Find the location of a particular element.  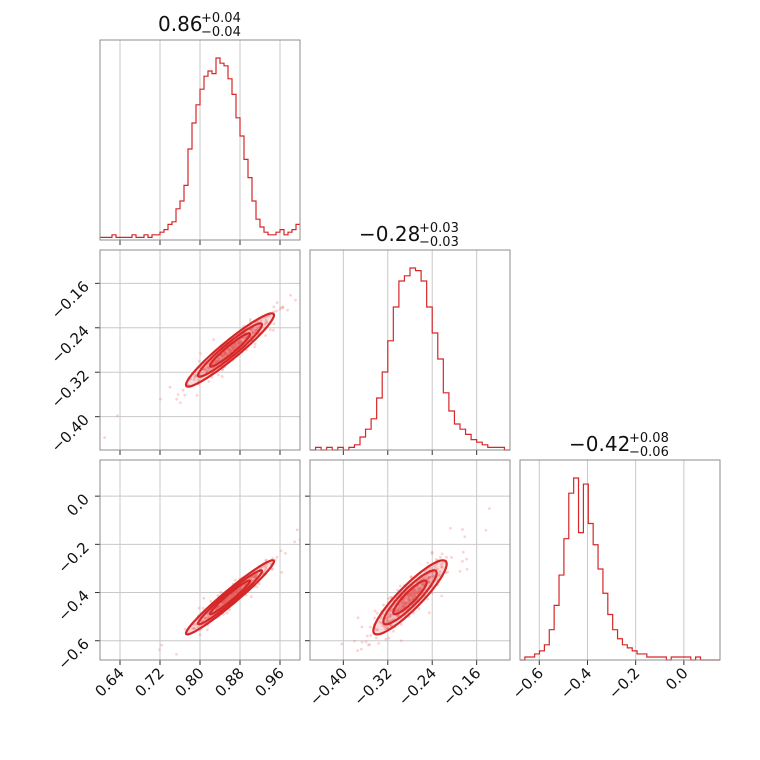

panel-frame is located at coordinates (620, 560).